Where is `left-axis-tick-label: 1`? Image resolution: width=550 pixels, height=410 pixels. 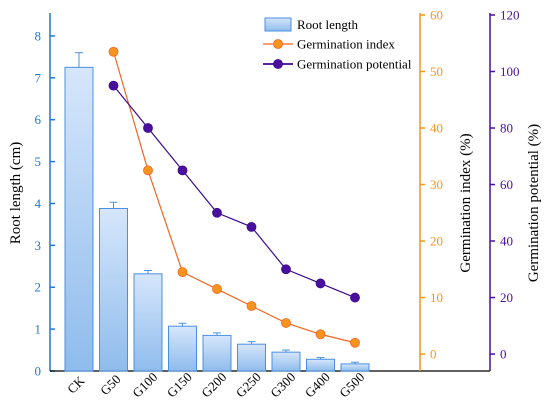
left-axis-tick-label: 1 is located at coordinates (38, 329).